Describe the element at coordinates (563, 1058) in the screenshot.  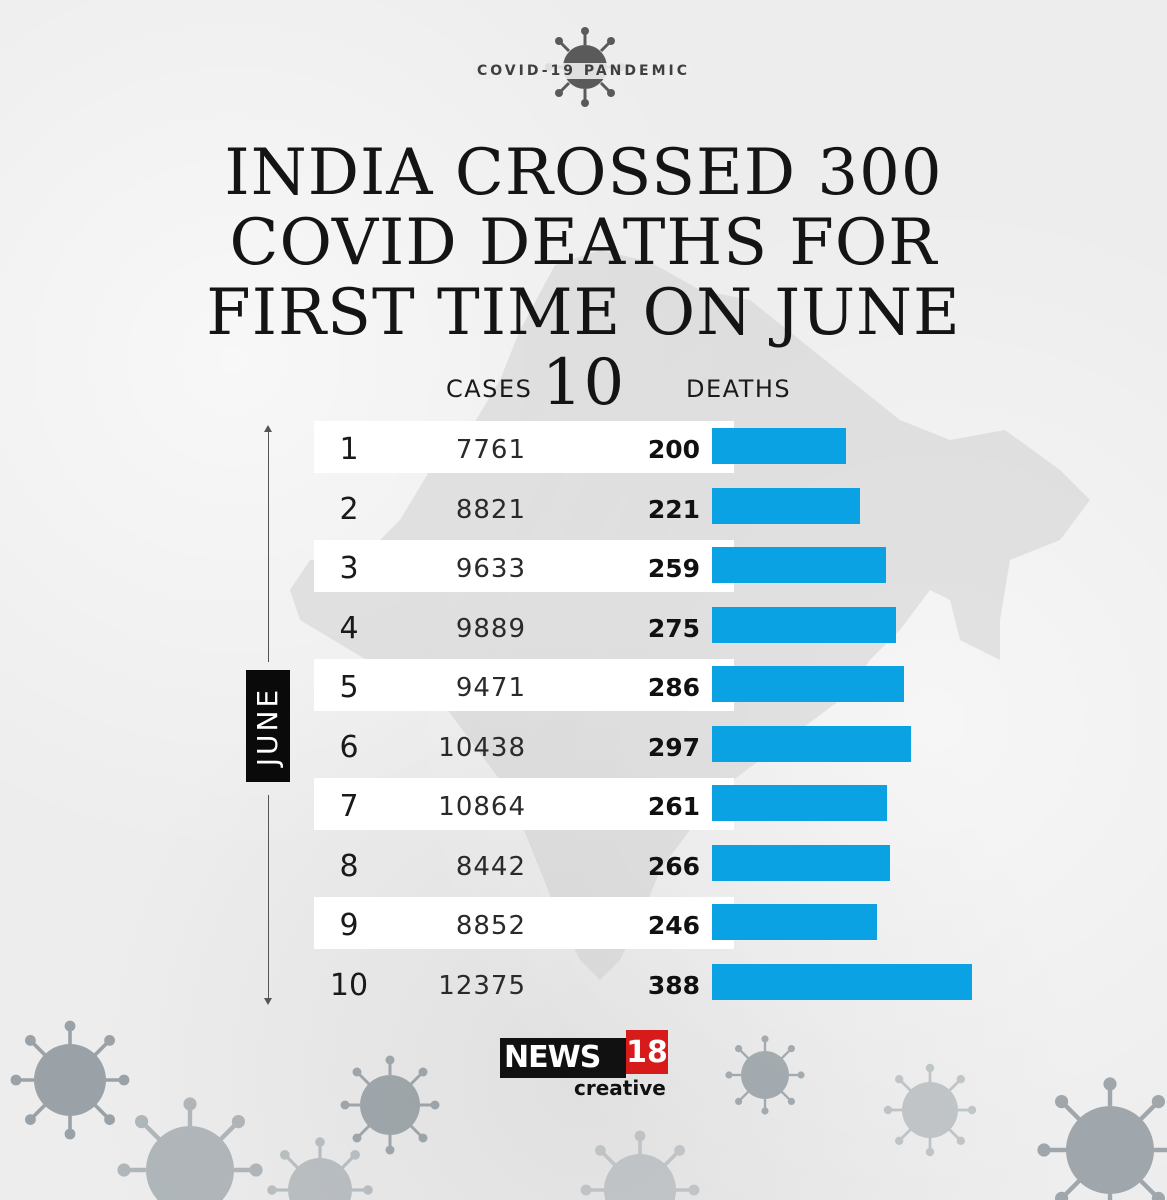
I see `logo-news-text: NEWS` at that location.